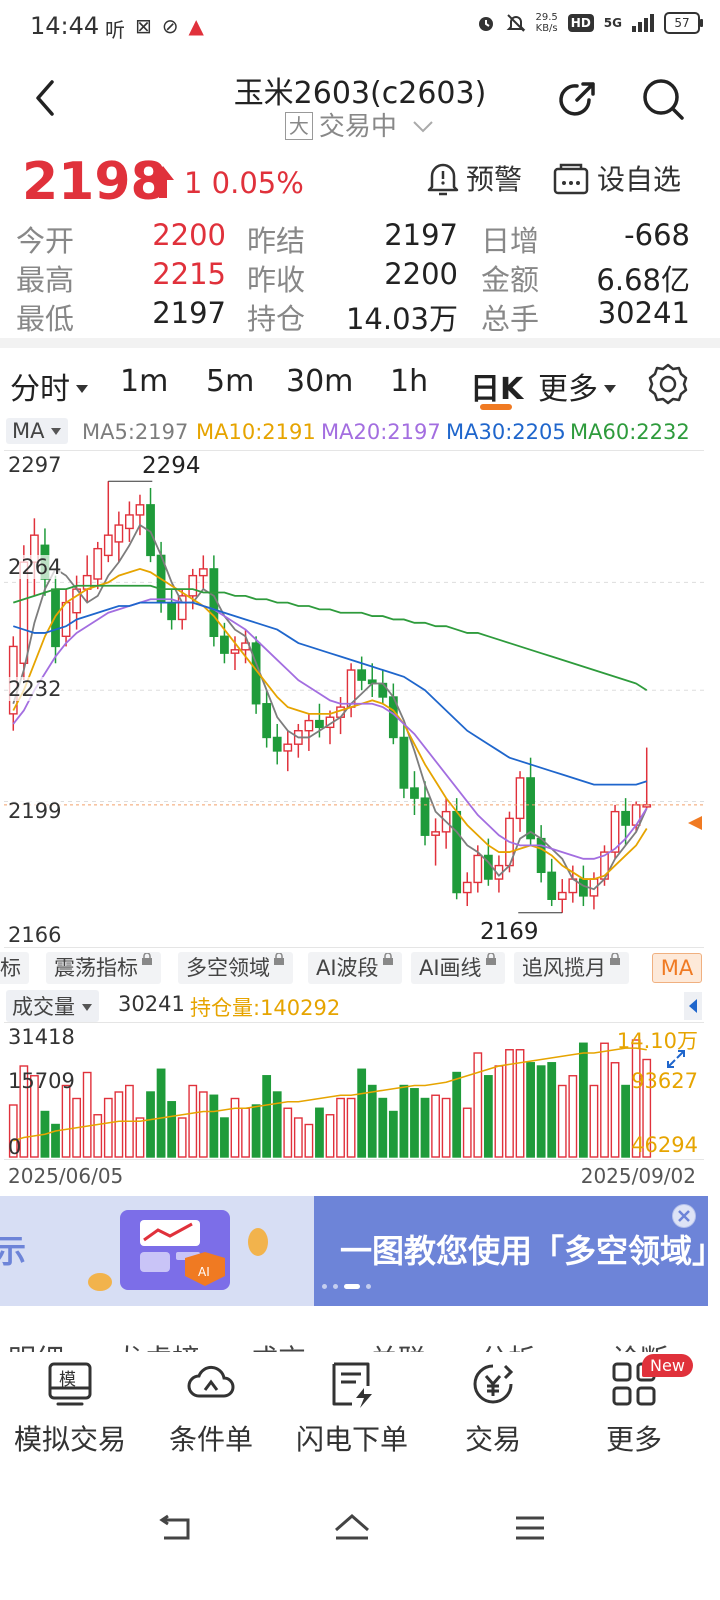 The height and width of the screenshot is (1600, 720). What do you see at coordinates (493, 1408) in the screenshot?
I see `trade-button: 交易` at bounding box center [493, 1408].